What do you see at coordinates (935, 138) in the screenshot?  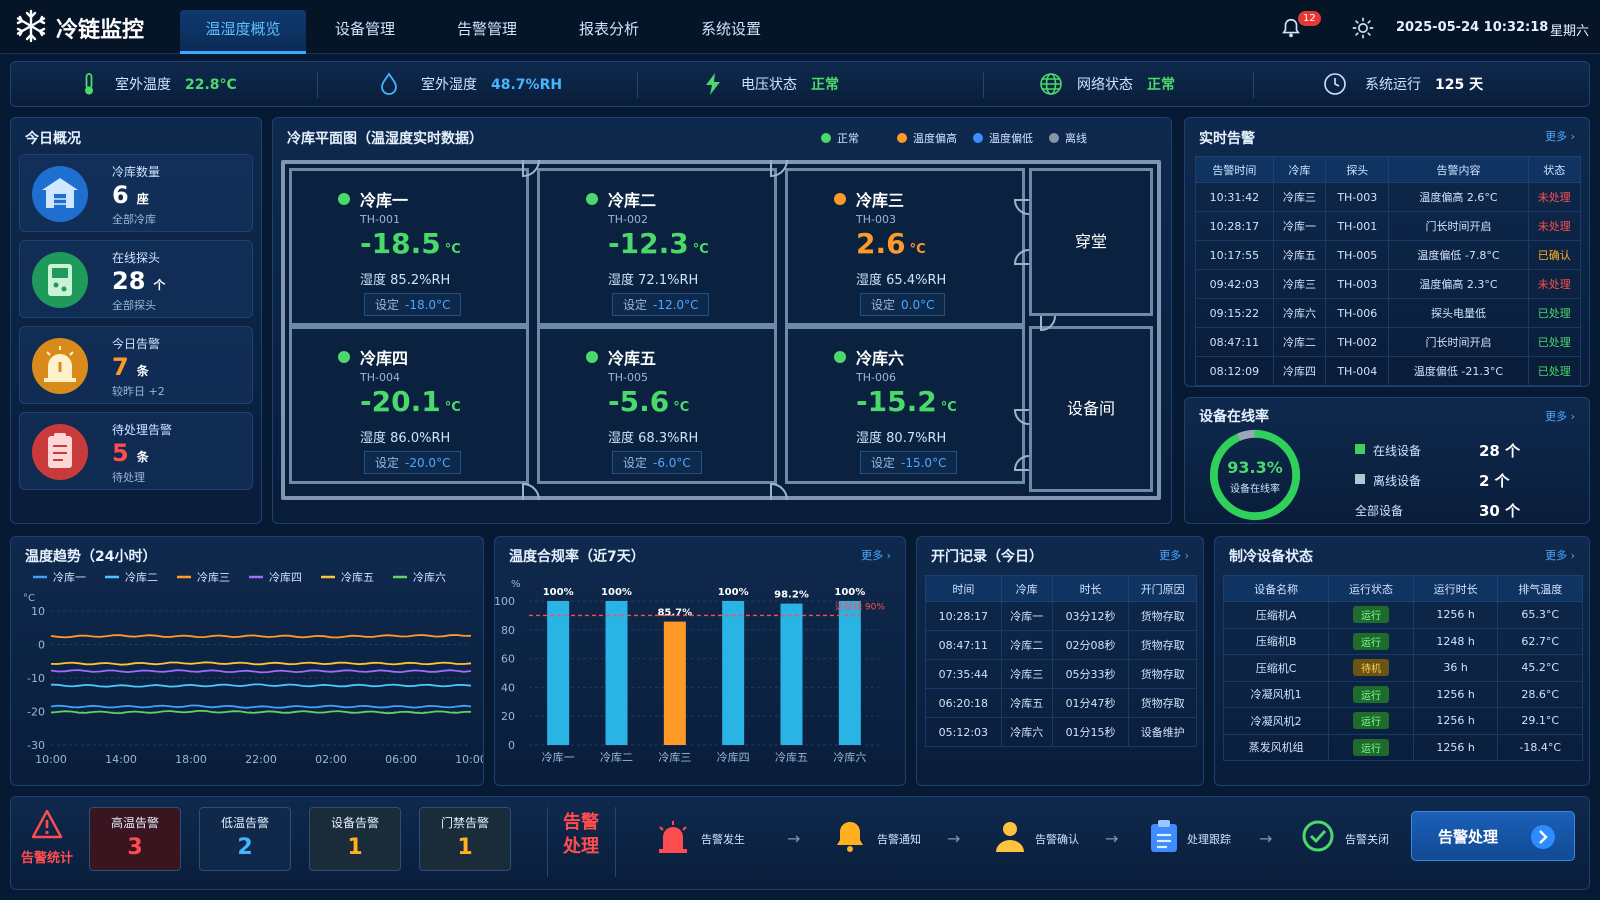 I see `legend-label: 温度偏高` at bounding box center [935, 138].